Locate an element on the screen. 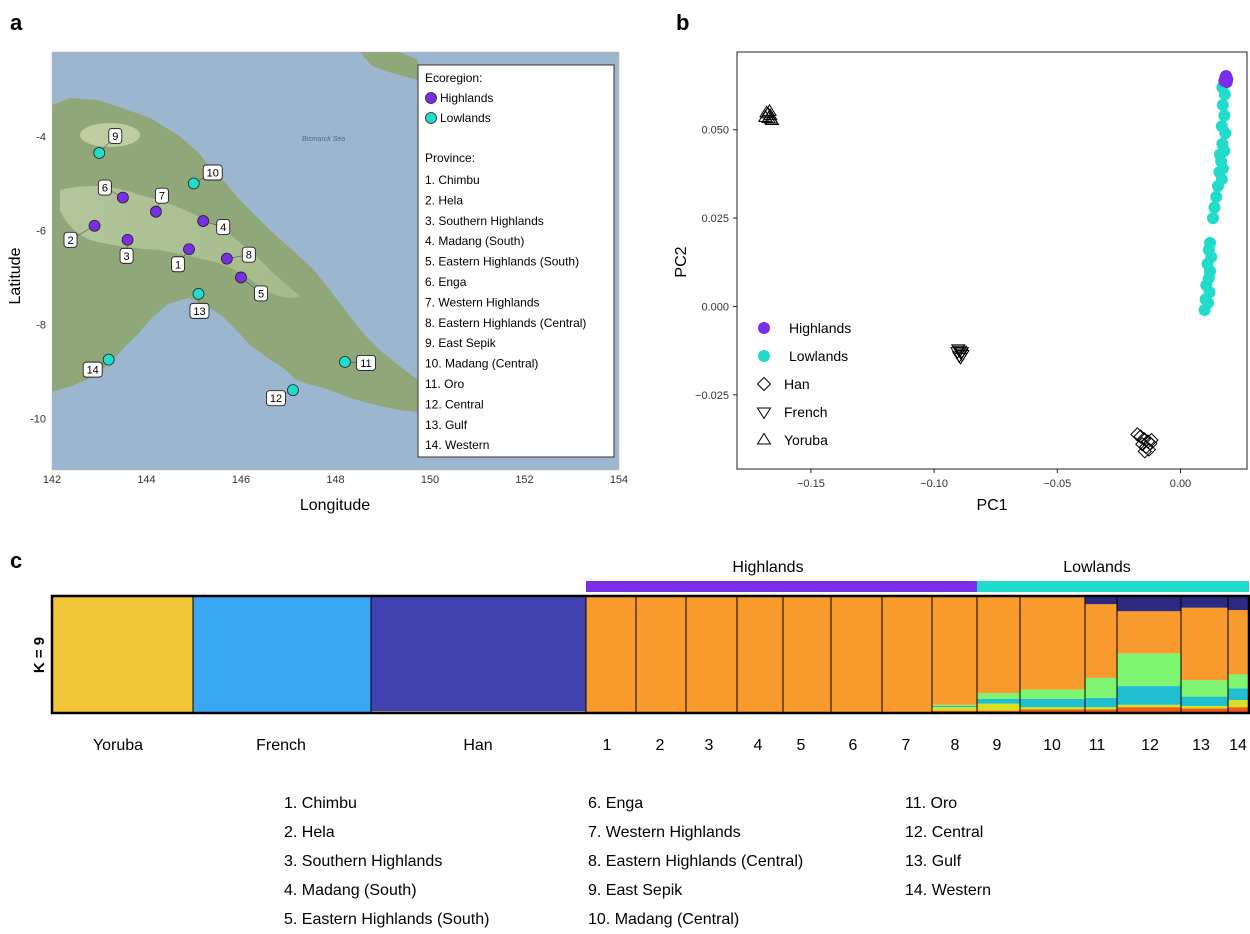 The height and width of the screenshot is (934, 1250). population-label: 12 is located at coordinates (1150, 745).